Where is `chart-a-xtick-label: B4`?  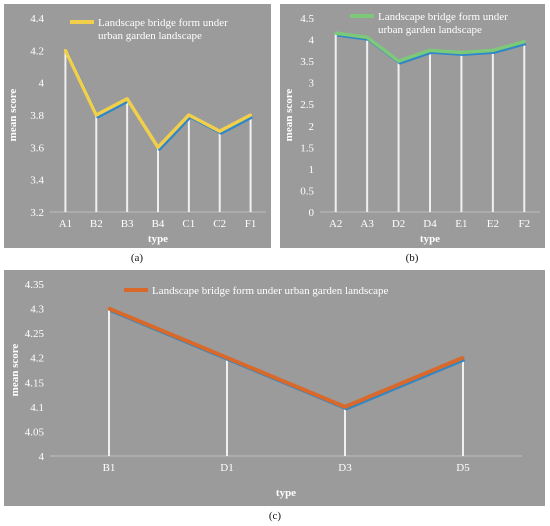 chart-a-xtick-label: B4 is located at coordinates (158, 224).